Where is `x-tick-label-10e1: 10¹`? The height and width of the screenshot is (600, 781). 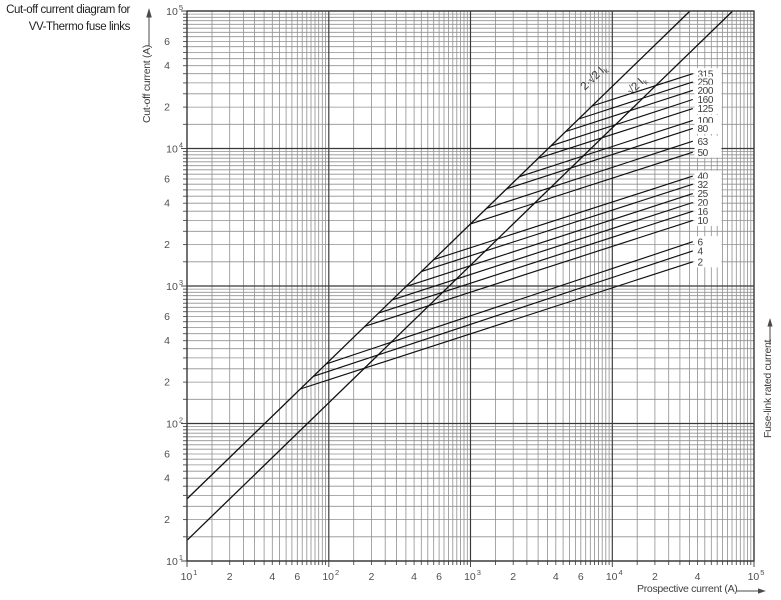
x-tick-label-10e1: 10¹ is located at coordinates (189, 575).